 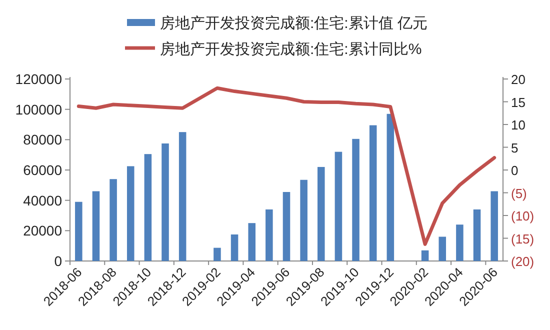 I want to click on y2-tick-label: (20), so click(x=522, y=261).